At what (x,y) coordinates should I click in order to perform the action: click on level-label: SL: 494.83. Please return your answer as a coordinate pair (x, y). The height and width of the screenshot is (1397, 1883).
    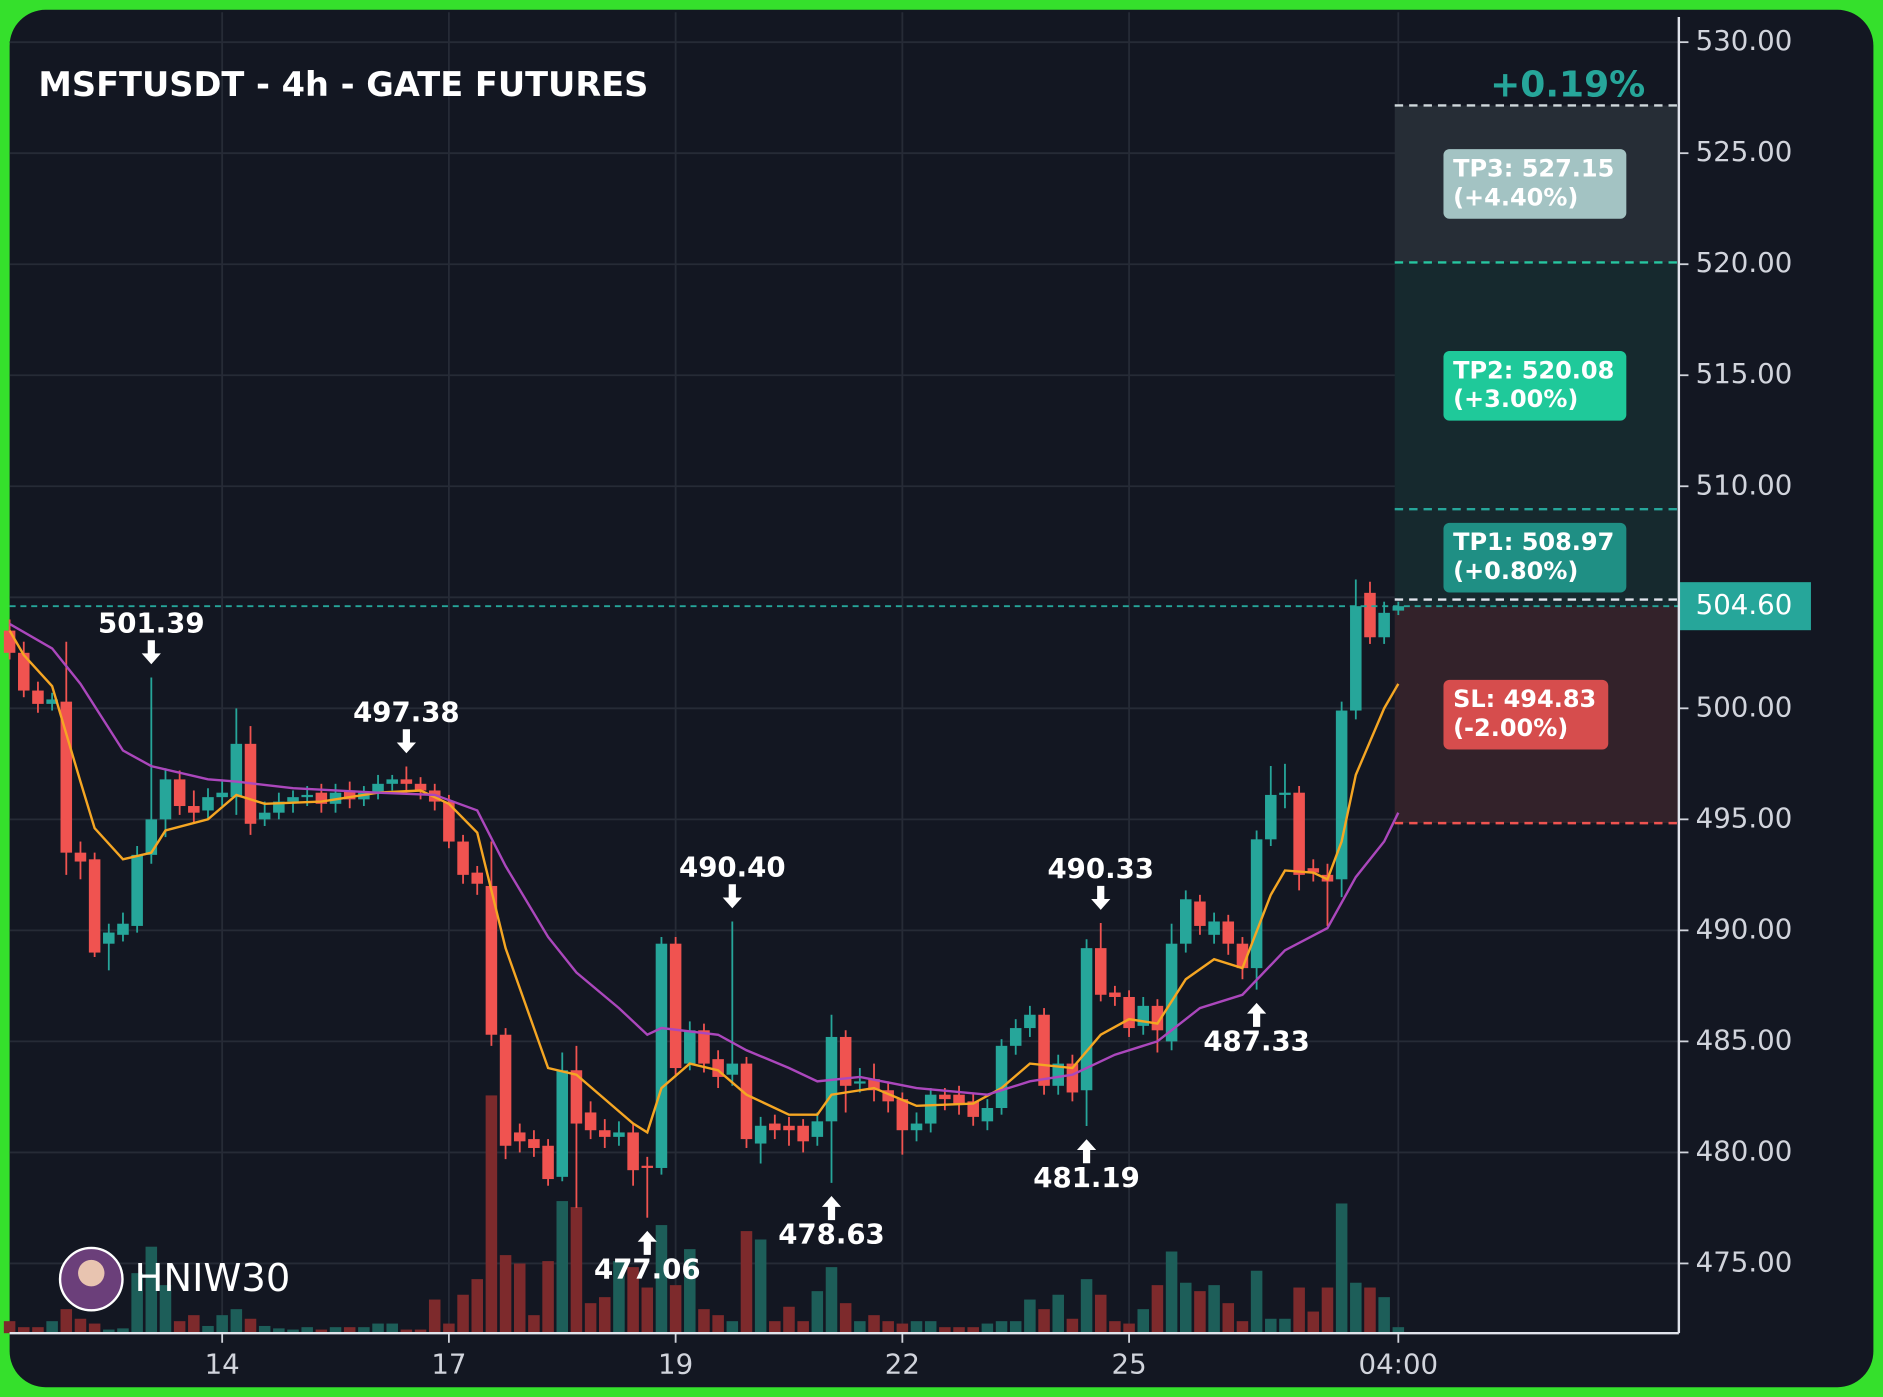
    Looking at the image, I should click on (1524, 699).